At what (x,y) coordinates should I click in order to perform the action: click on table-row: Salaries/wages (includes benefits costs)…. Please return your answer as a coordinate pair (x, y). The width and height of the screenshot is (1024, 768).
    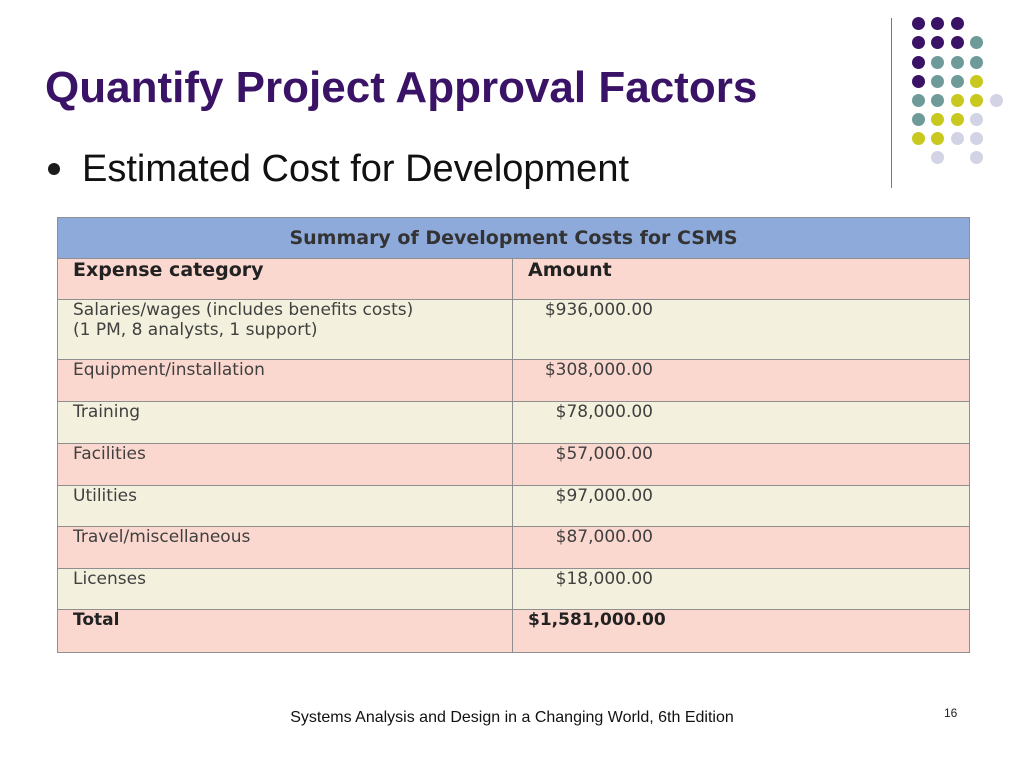
    Looking at the image, I should click on (513, 329).